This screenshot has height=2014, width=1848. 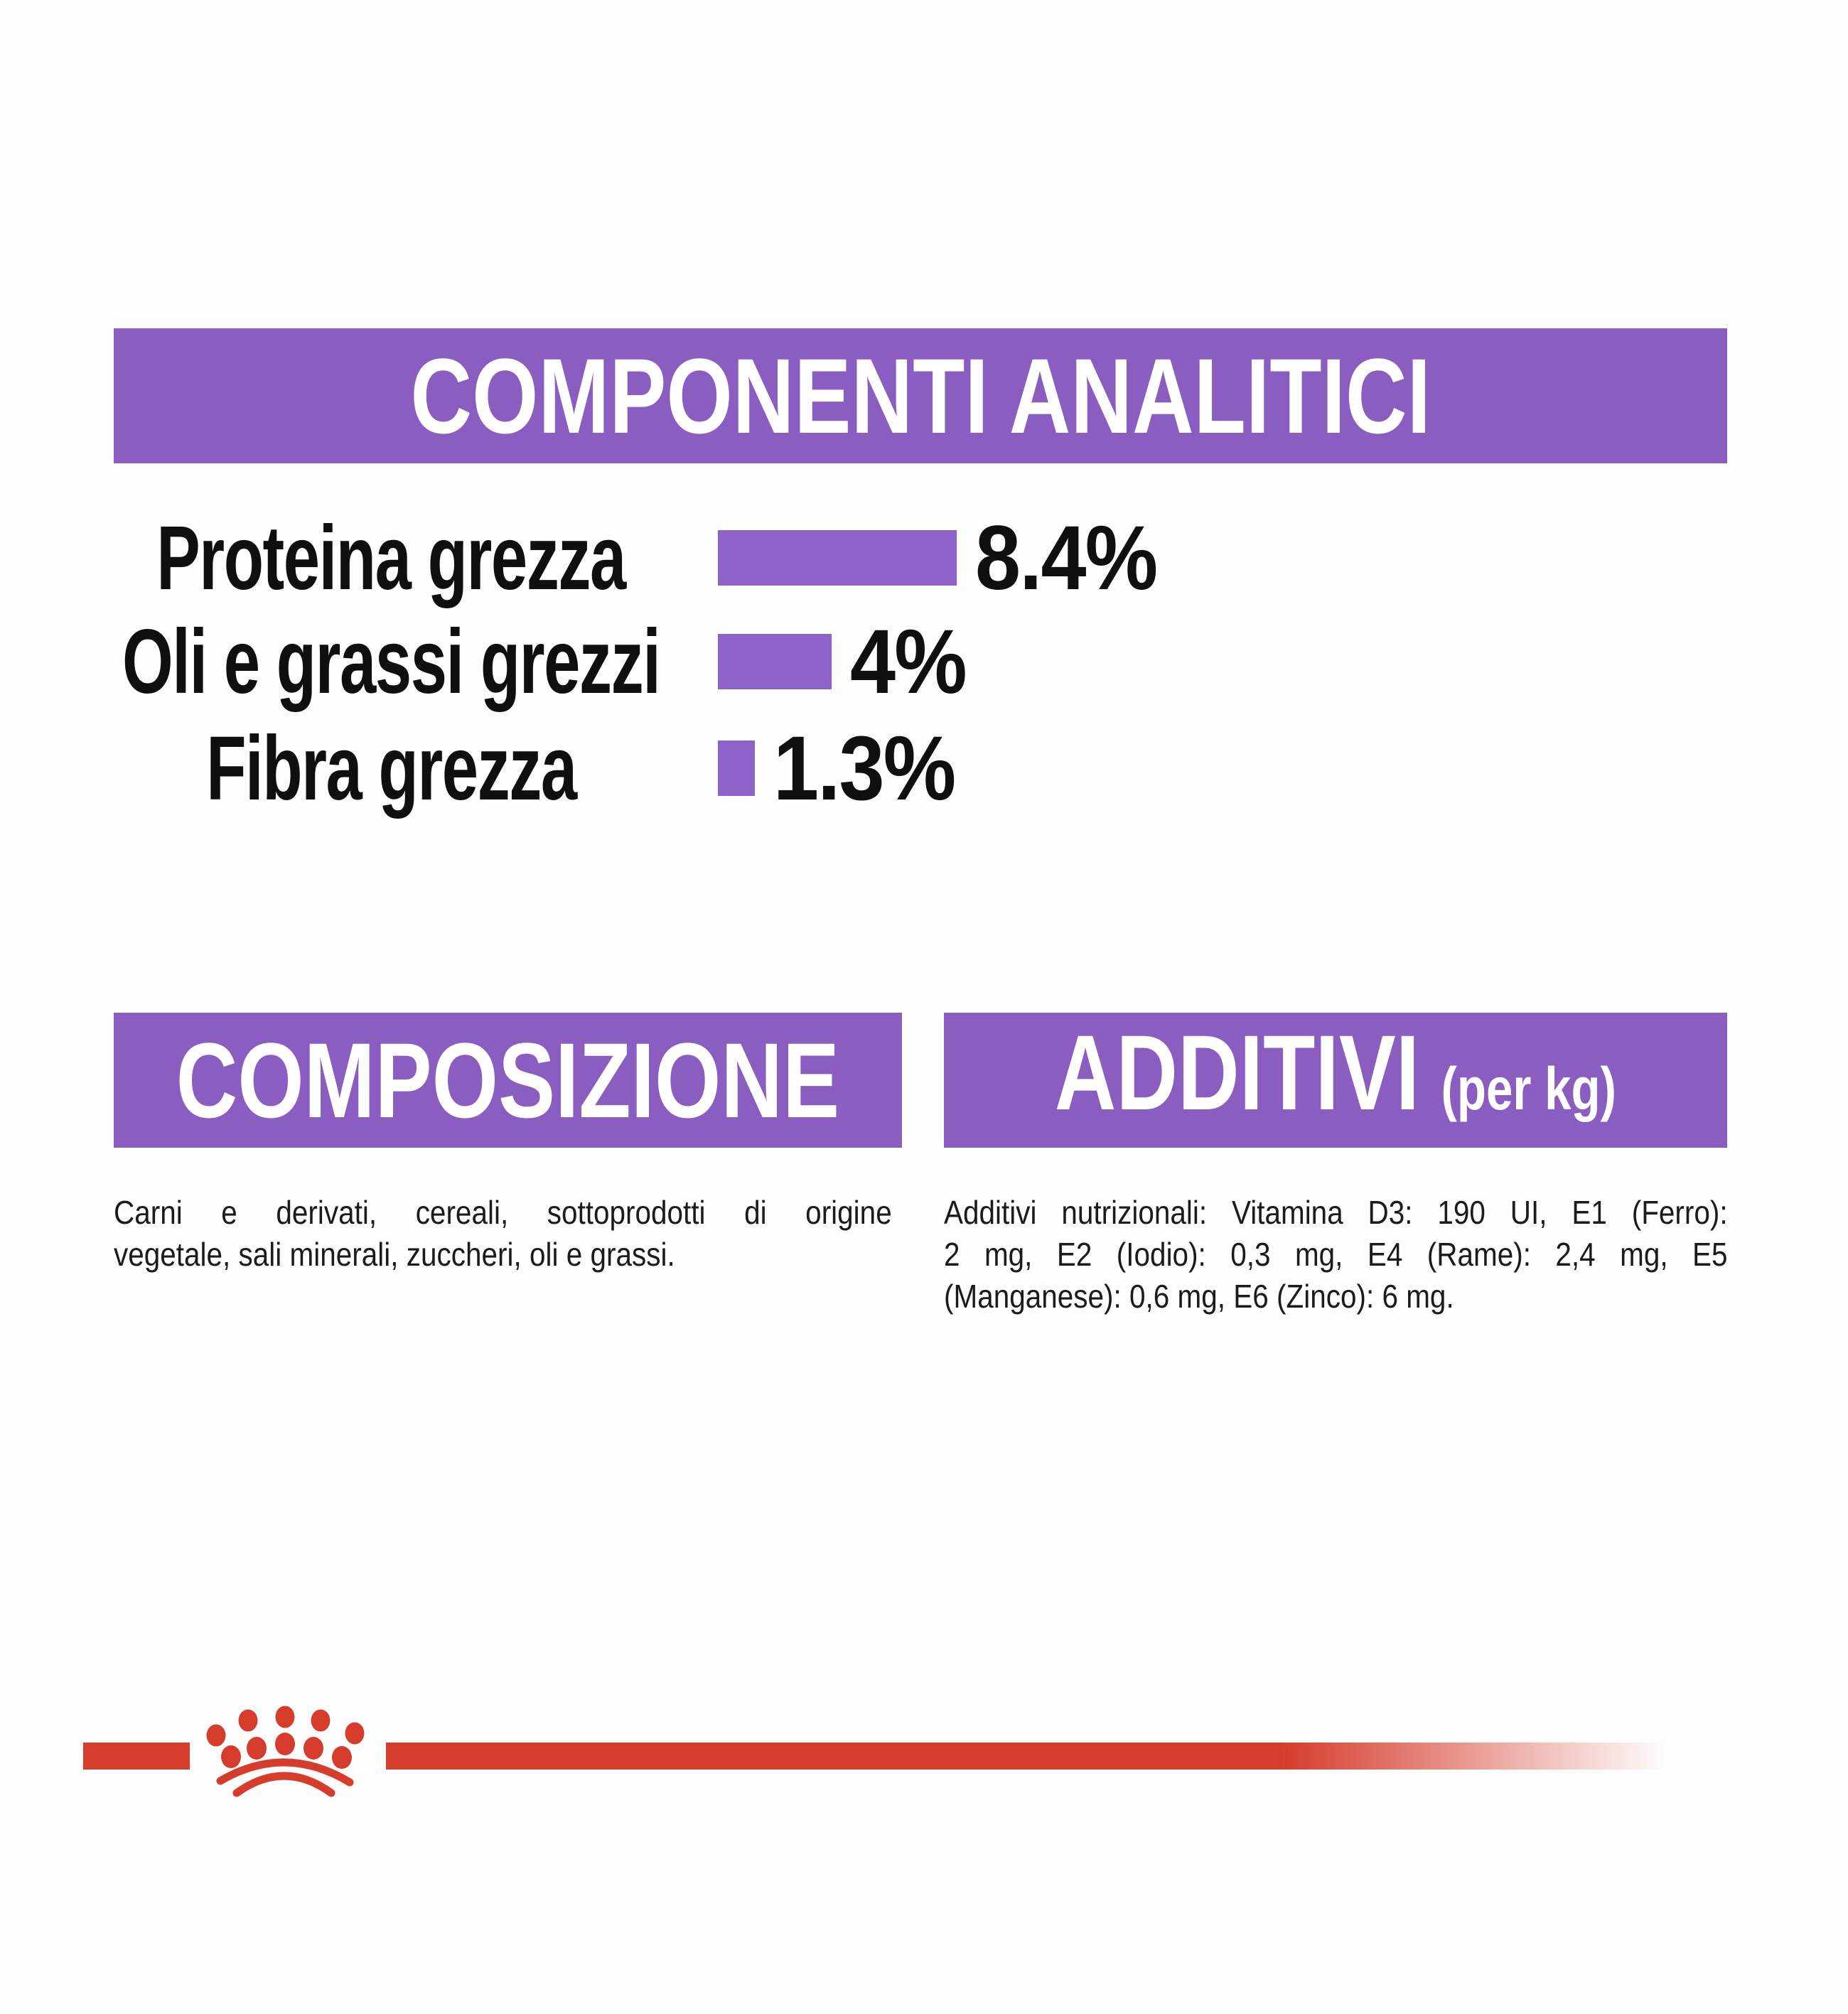 I want to click on royal-canin-crown-icon, so click(x=285, y=1751).